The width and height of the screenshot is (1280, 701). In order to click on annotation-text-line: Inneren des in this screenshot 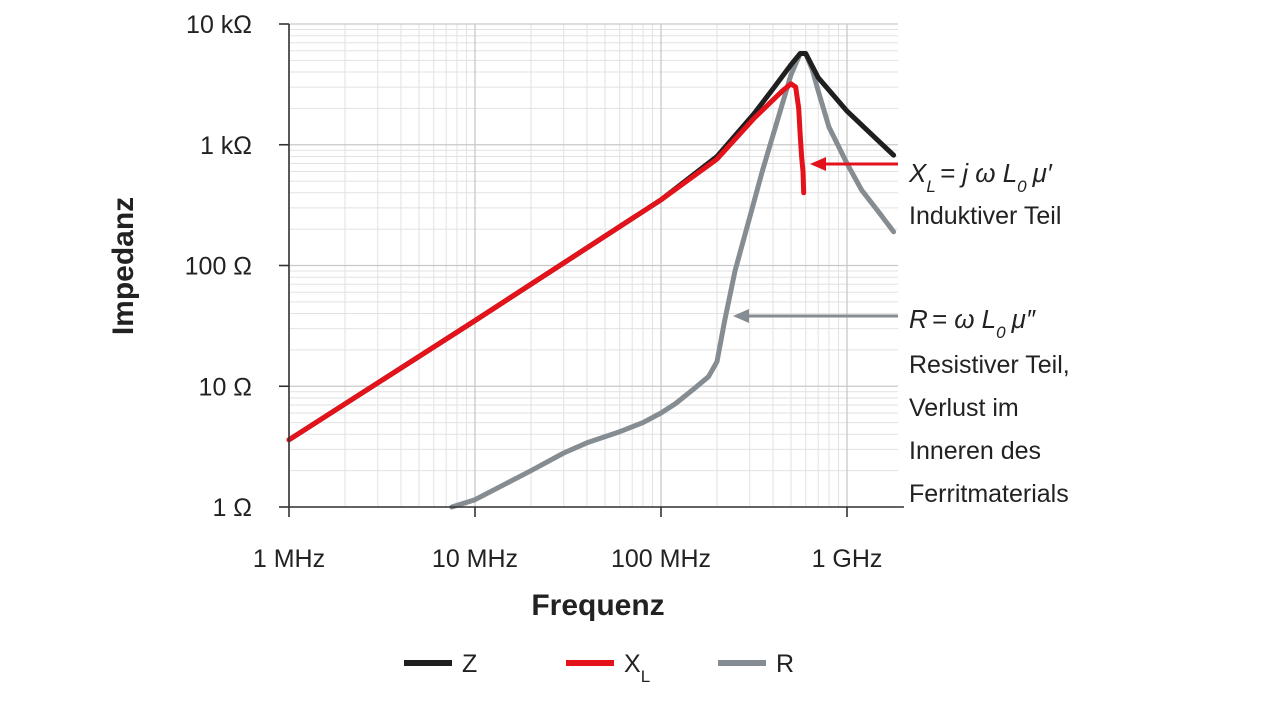, I will do `click(975, 451)`.